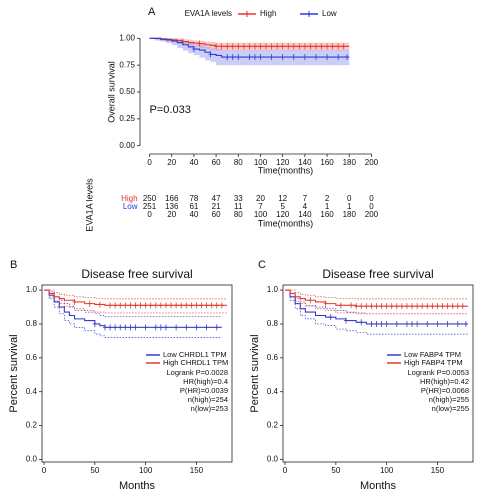 This screenshot has width=485, height=500. I want to click on risk-x-label: Time(months), so click(285, 223).